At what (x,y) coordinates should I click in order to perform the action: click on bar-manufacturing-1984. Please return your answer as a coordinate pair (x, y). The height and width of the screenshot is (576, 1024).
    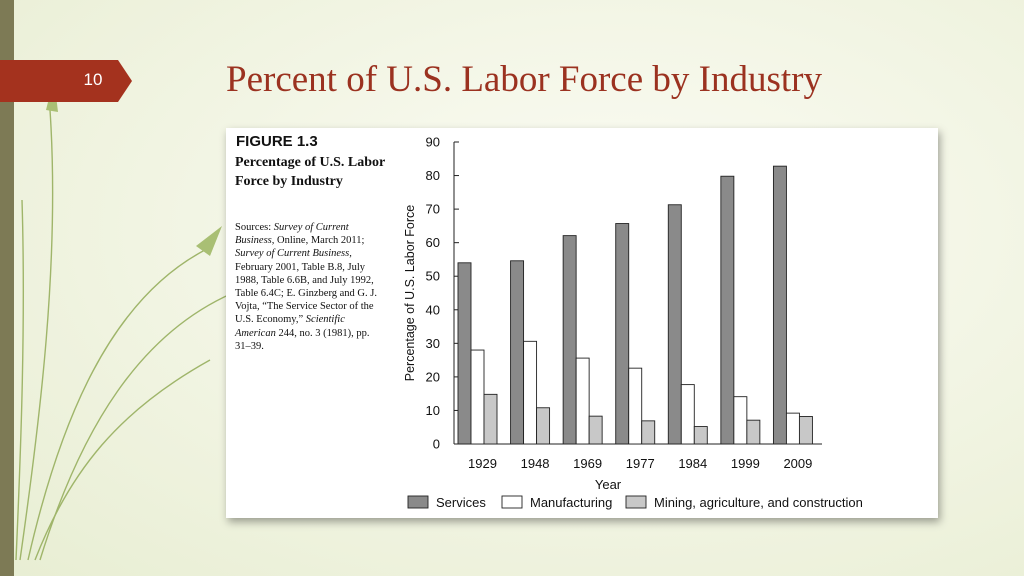
    Looking at the image, I should click on (687, 414).